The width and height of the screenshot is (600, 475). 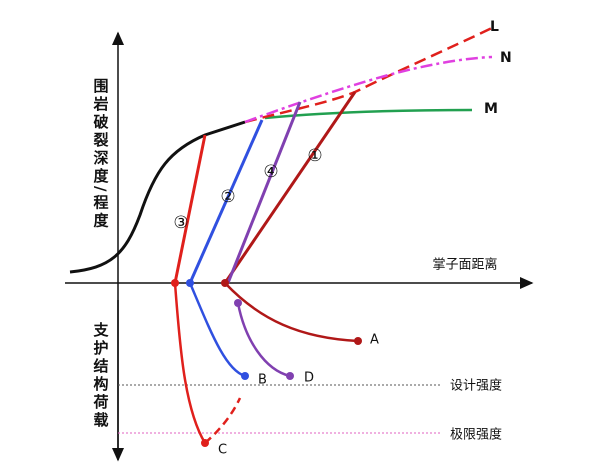 I want to click on curve-n, so click(x=368, y=89).